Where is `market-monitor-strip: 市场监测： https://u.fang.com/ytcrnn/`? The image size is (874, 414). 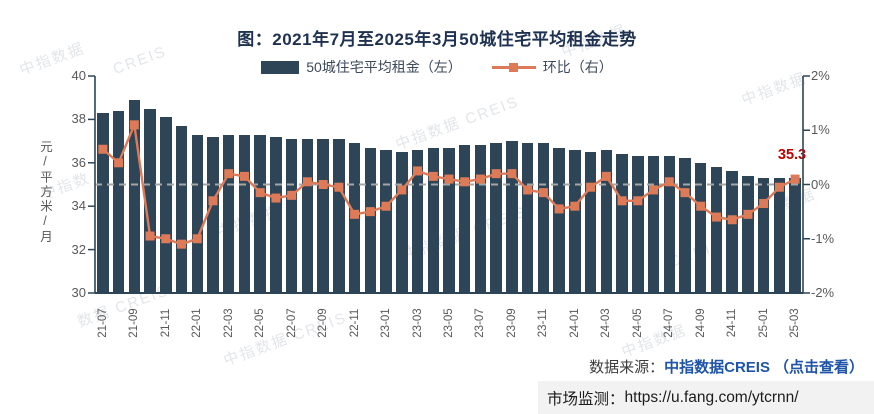 market-monitor-strip: 市场监测： https://u.fang.com/ytcrnn/ is located at coordinates (706, 397).